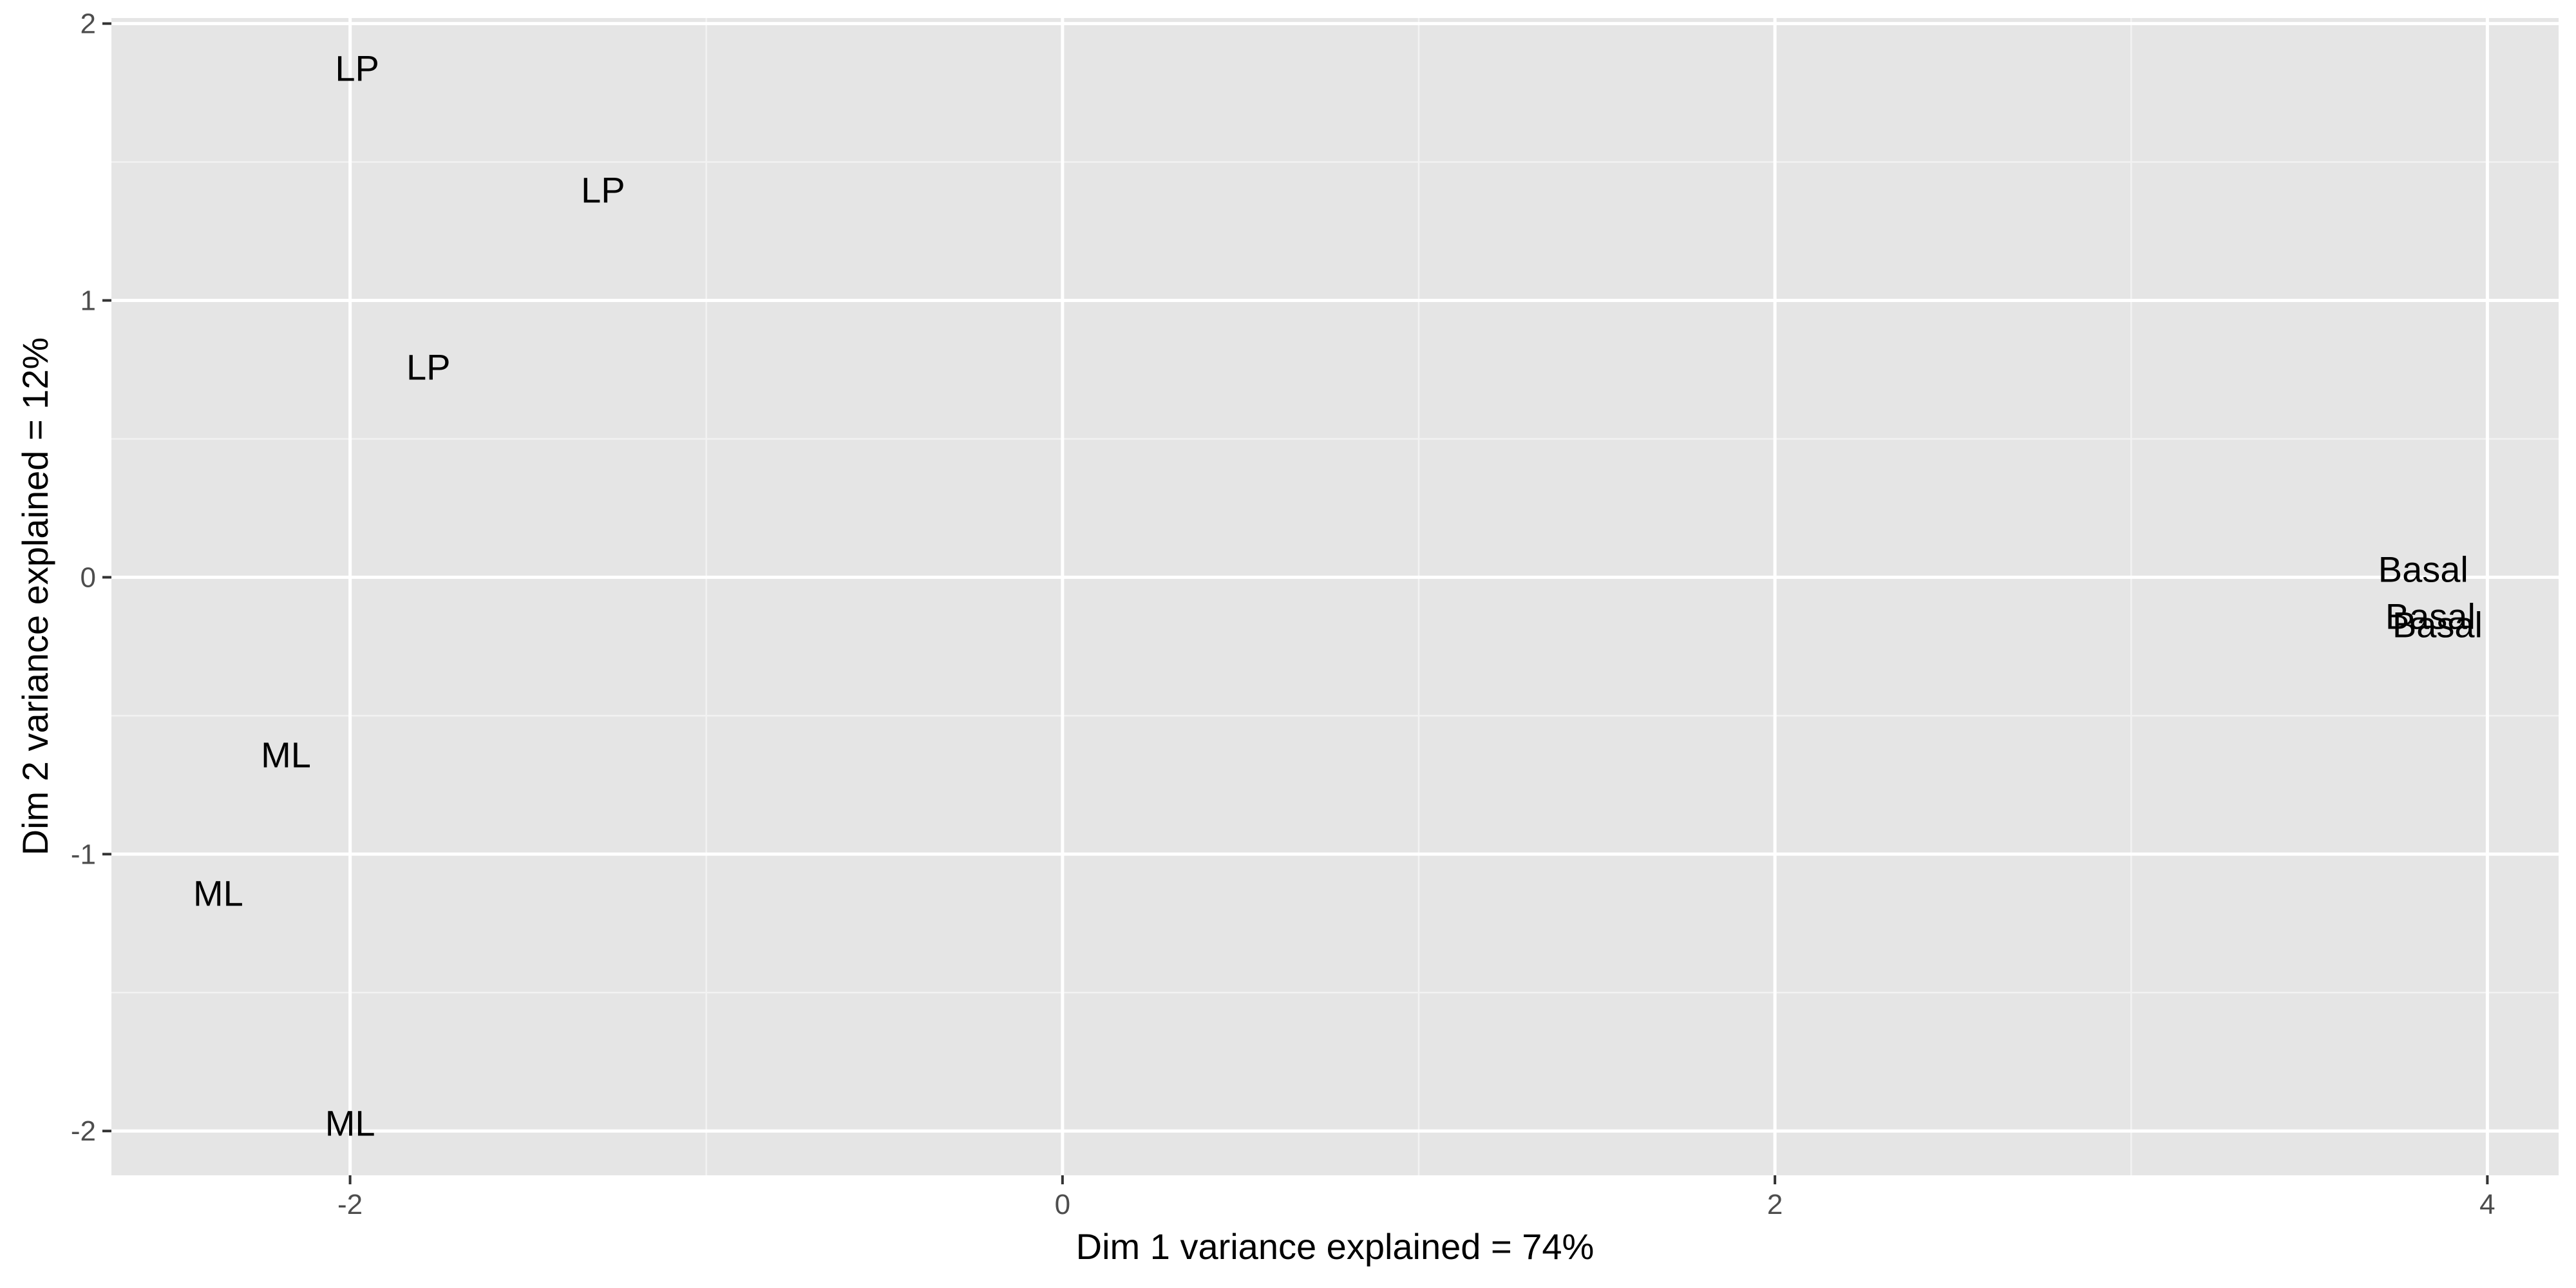 Image resolution: width=2576 pixels, height=1288 pixels. I want to click on x-axis: -2 0 2 4, so click(1416, 1197).